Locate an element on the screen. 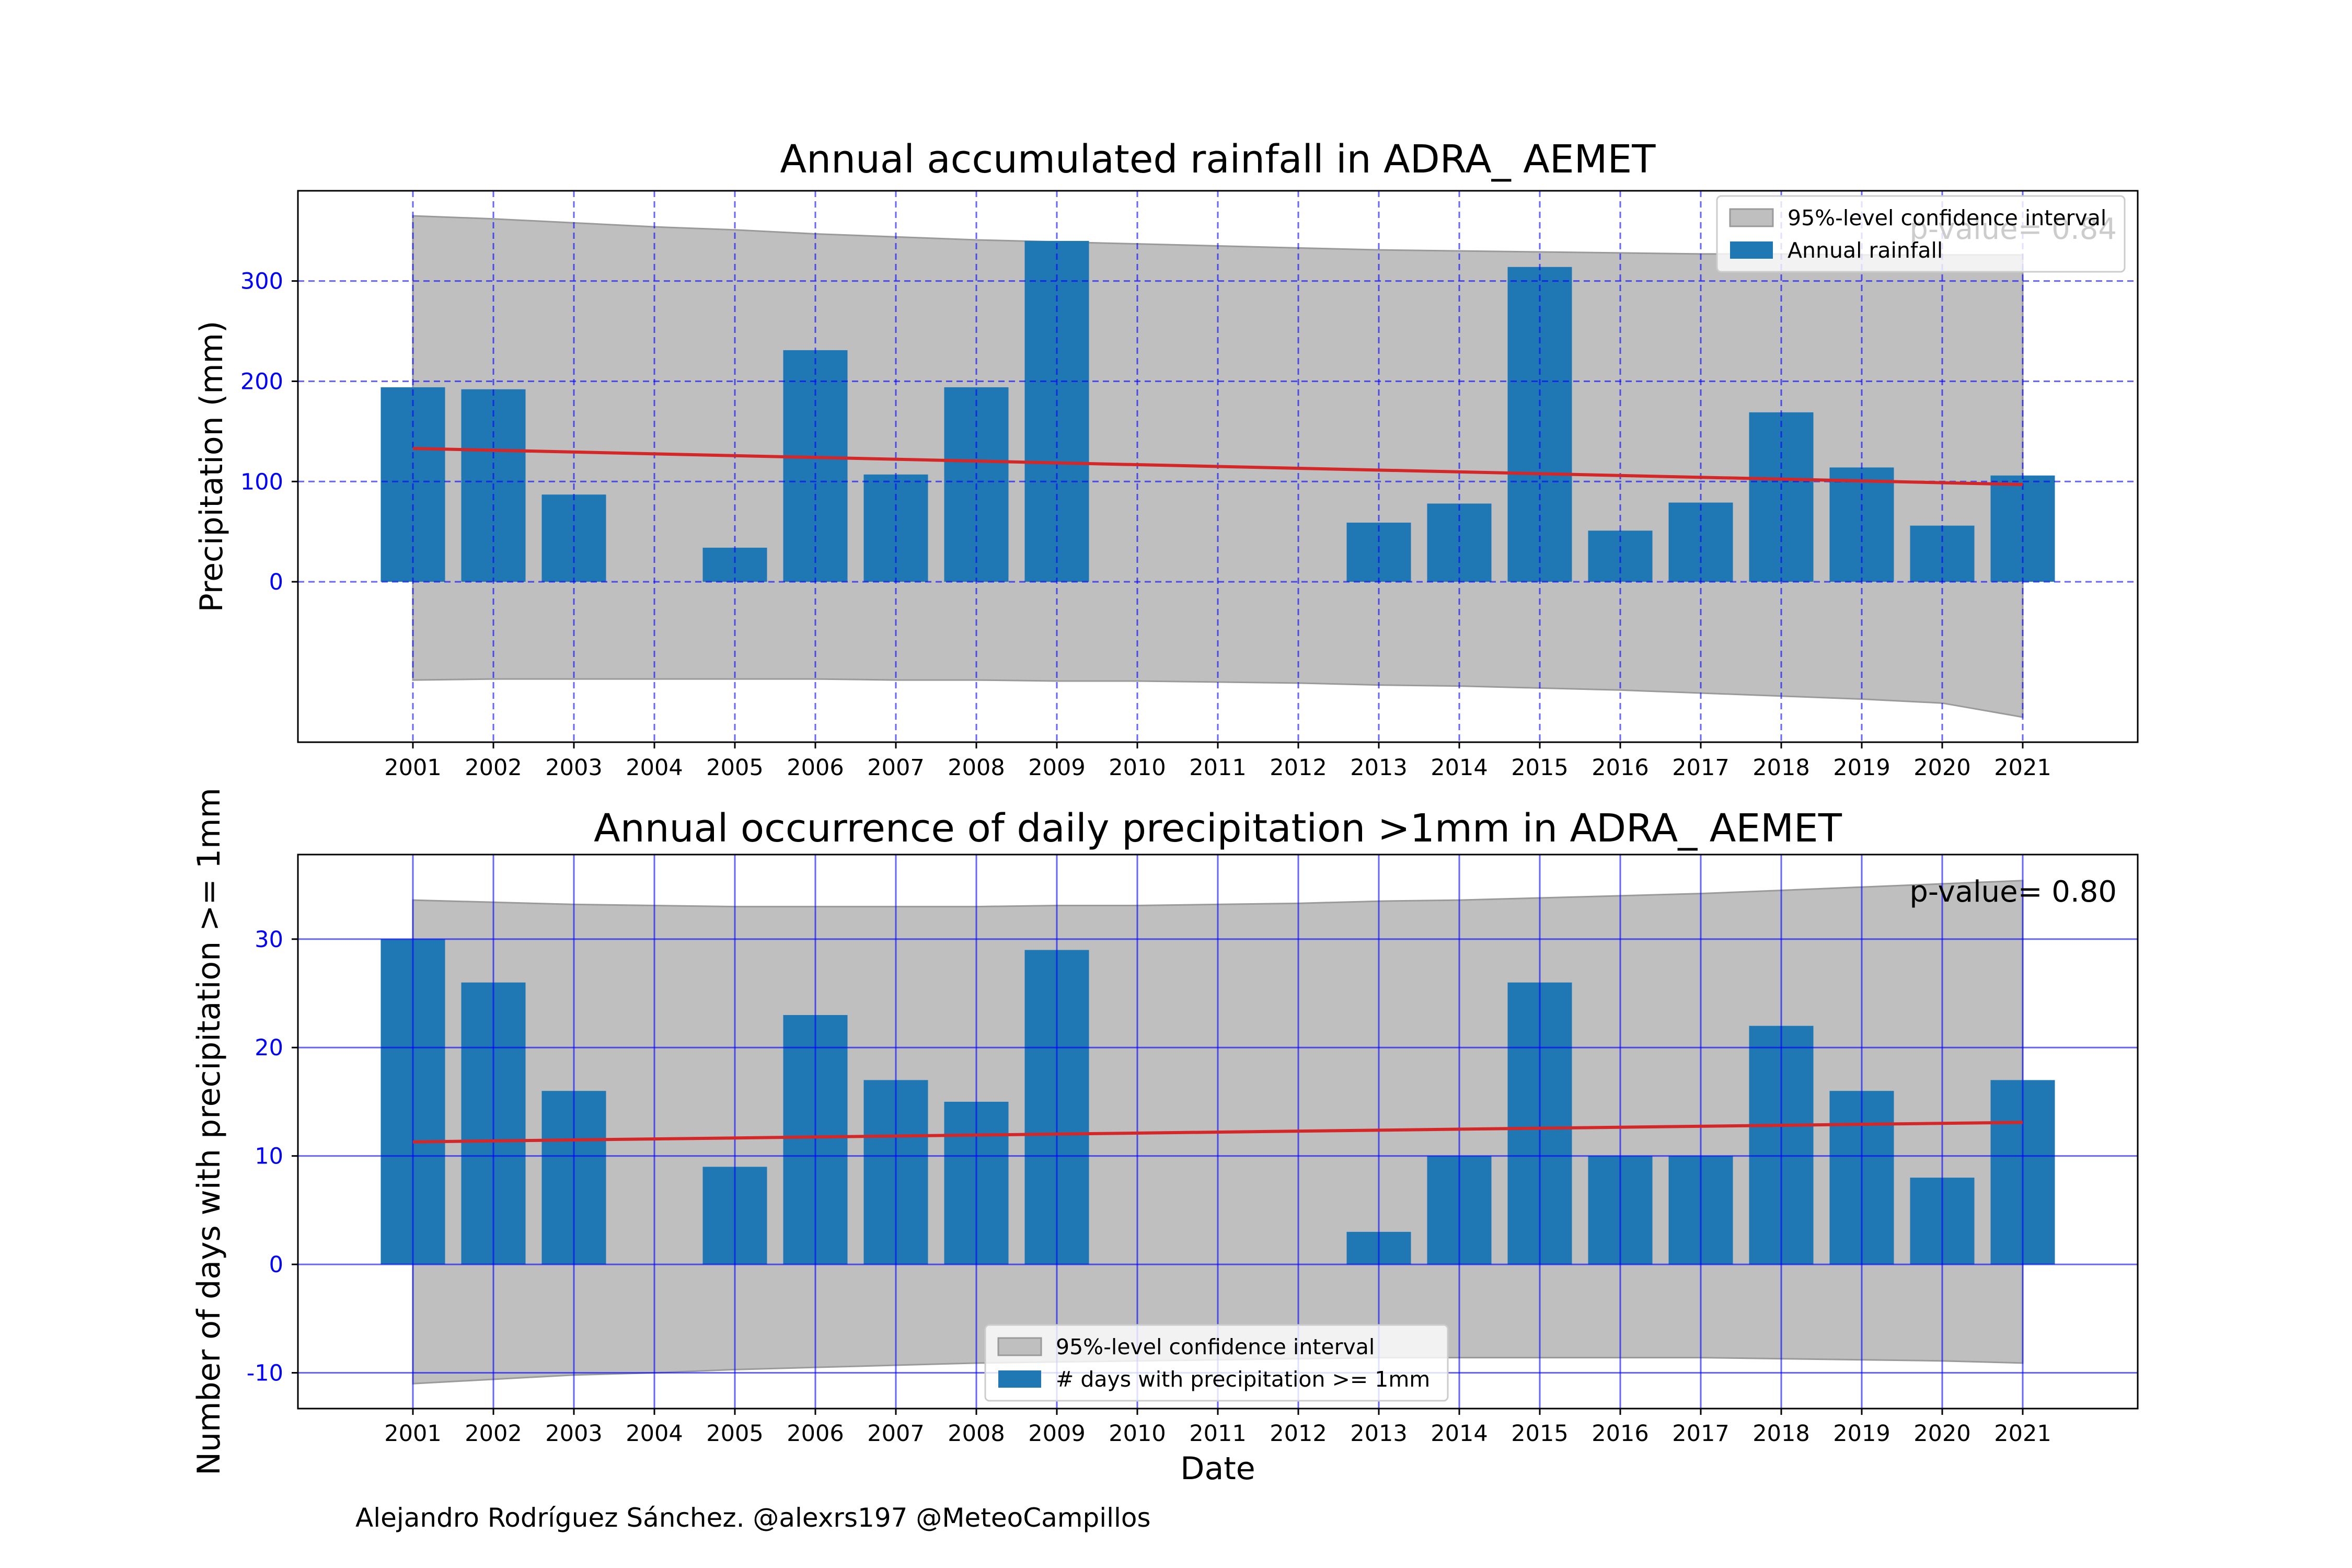  y-tick-label: -10 is located at coordinates (265, 1374).